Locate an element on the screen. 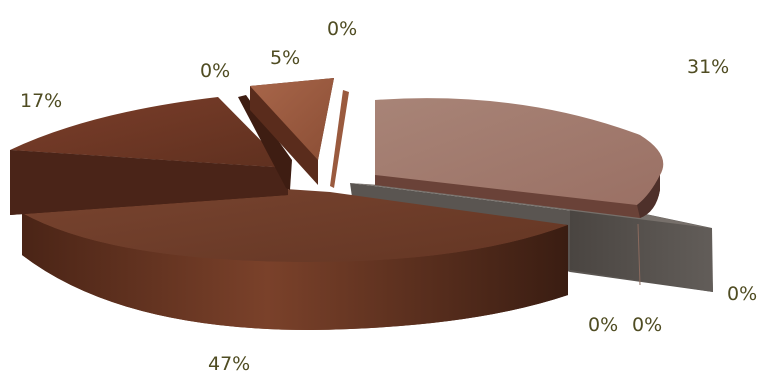 This screenshot has height=374, width=779. label-5pct: 5% is located at coordinates (285, 58).